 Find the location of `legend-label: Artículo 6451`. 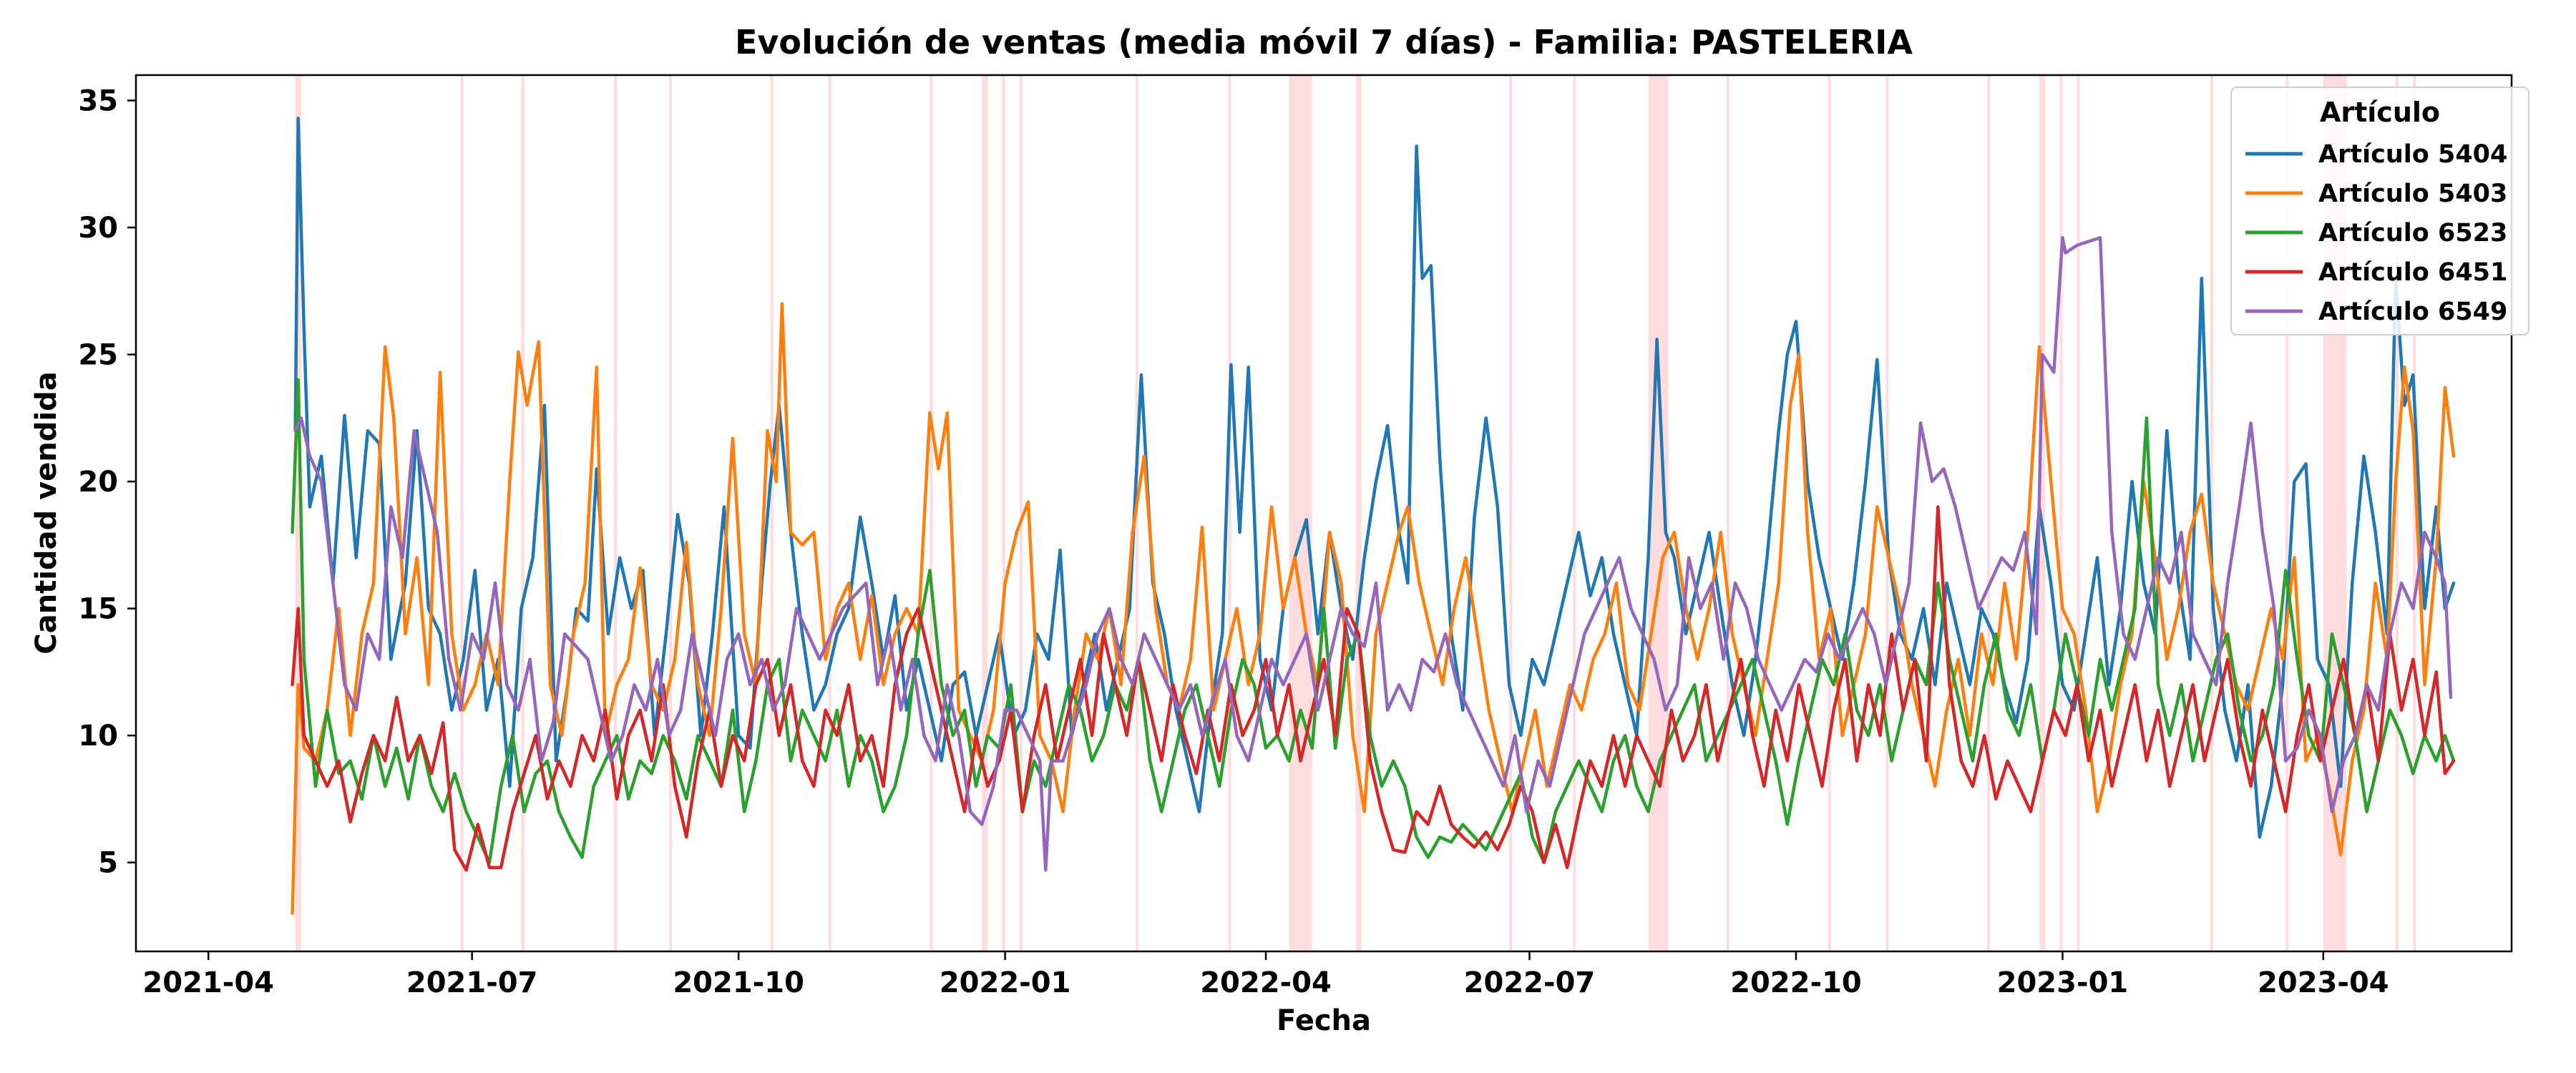

legend-label: Artículo 6451 is located at coordinates (2412, 272).